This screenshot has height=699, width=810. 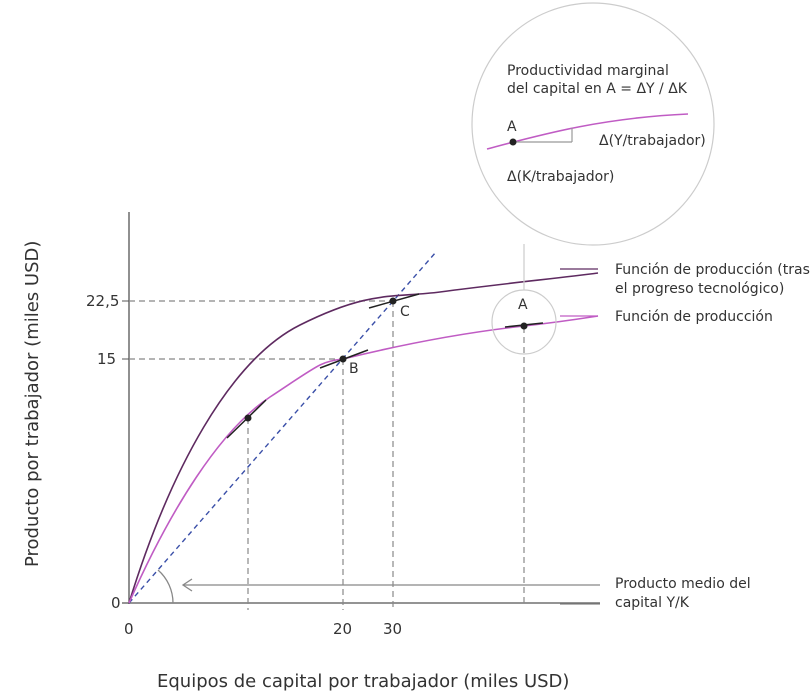 I want to click on x-tick-0: 0, so click(x=129, y=629).